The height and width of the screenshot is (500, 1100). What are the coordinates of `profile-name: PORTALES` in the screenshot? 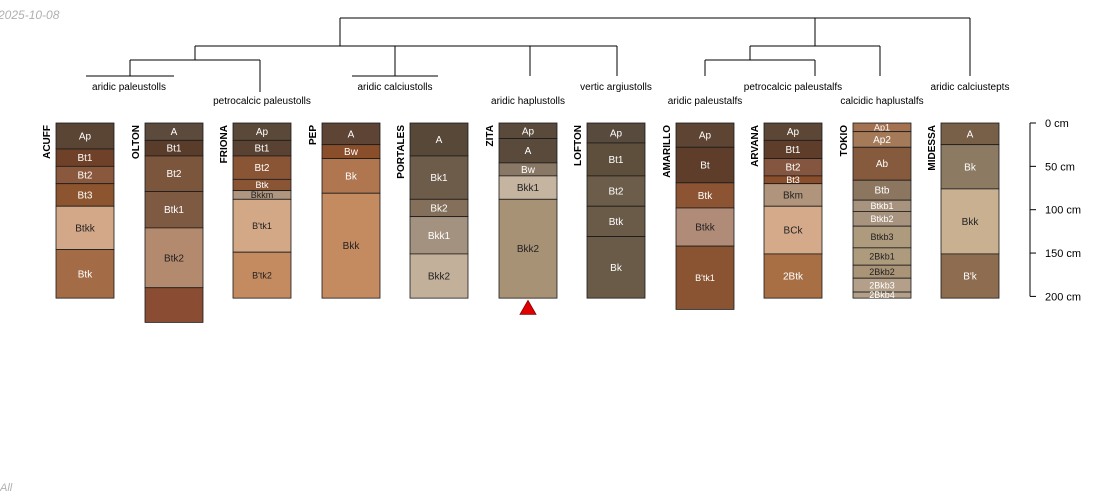 It's located at (401, 152).